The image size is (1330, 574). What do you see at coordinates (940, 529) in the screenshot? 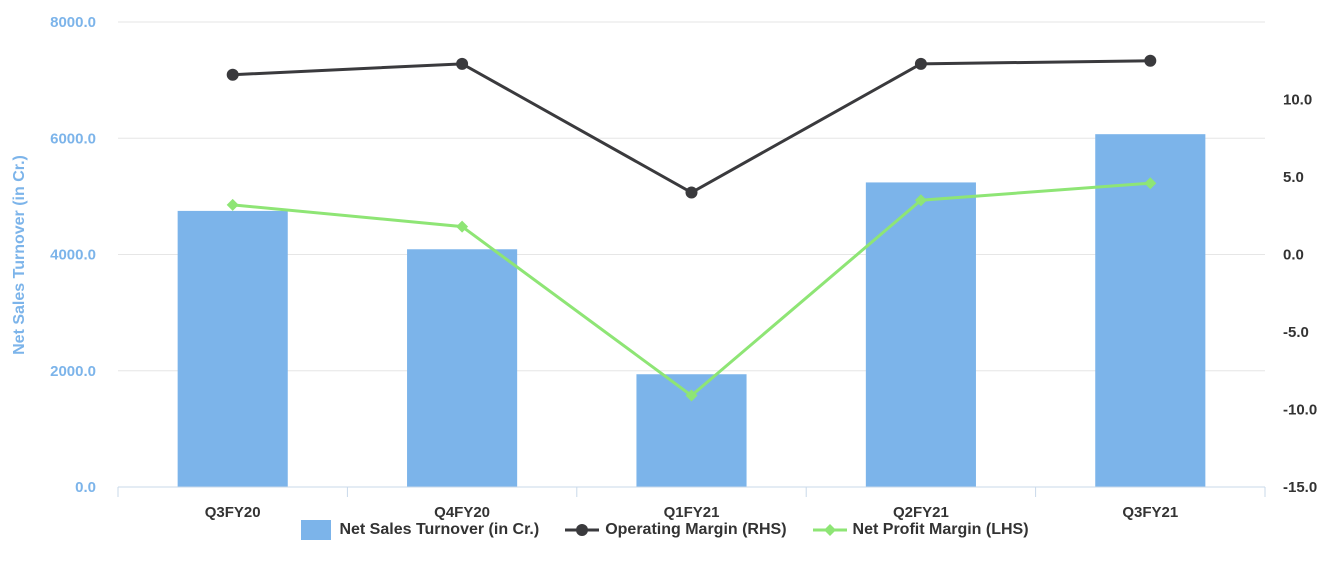
I see `legend-label-net-profit-margin: Net Profit Margin (LHS)` at bounding box center [940, 529].